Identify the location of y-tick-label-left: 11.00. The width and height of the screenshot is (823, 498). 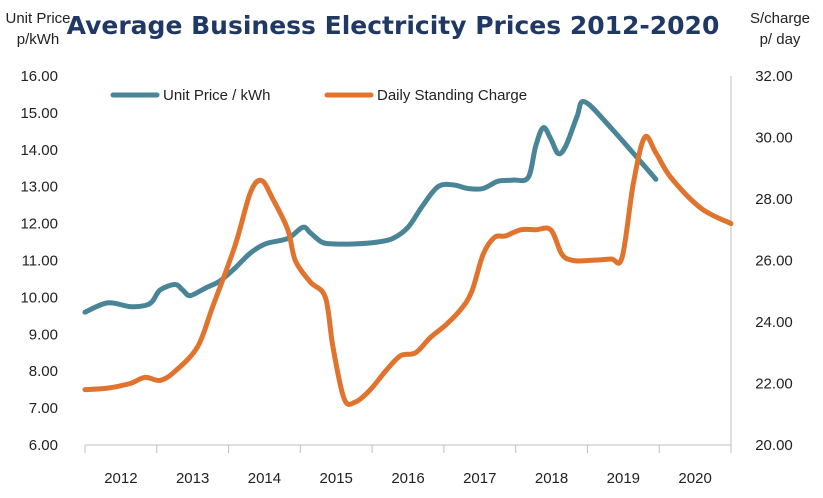
(40, 261).